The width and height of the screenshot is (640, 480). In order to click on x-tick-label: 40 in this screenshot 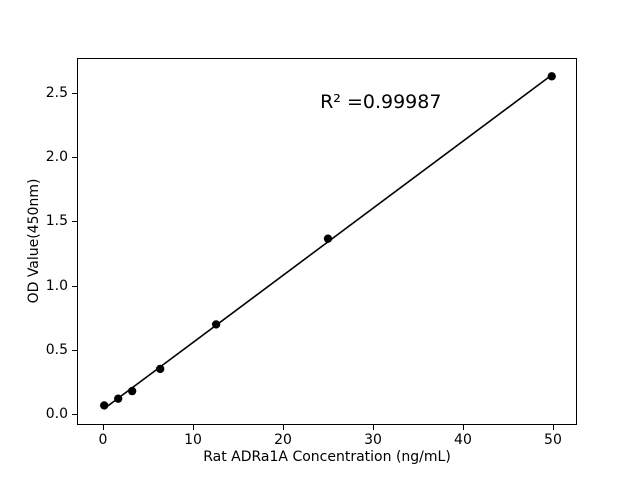, I will do `click(463, 440)`.